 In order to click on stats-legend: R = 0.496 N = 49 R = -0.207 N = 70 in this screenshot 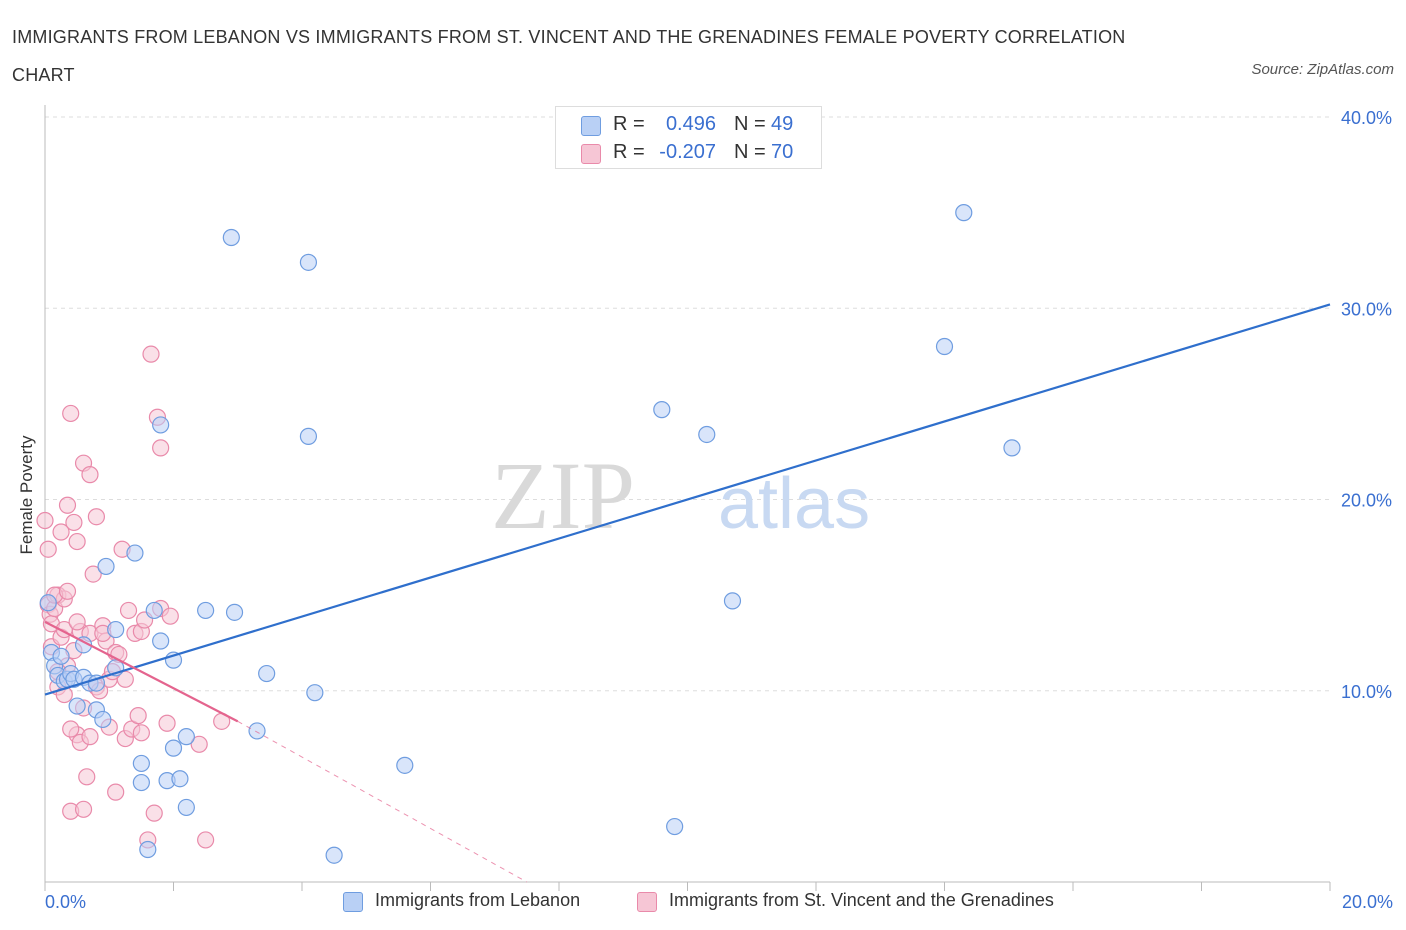, I will do `click(688, 137)`.